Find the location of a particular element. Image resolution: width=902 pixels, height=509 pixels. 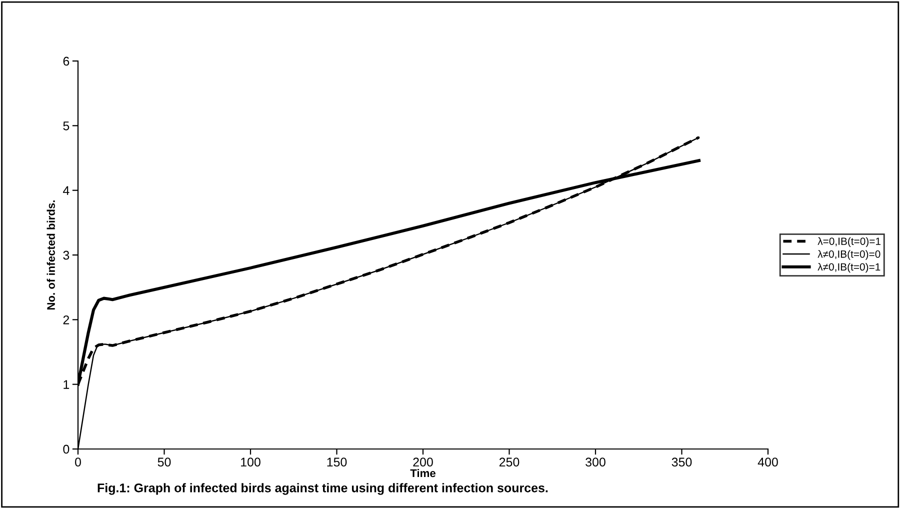

y-tick-label: 2 is located at coordinates (66, 319).